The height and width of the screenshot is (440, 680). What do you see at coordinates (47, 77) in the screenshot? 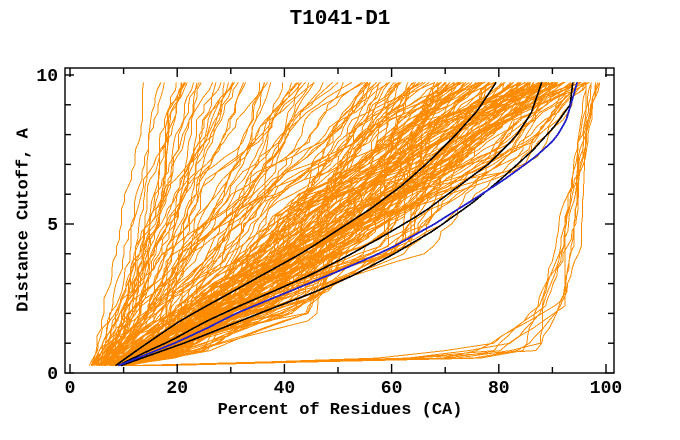
I see `y-tick-label: 10` at bounding box center [47, 77].